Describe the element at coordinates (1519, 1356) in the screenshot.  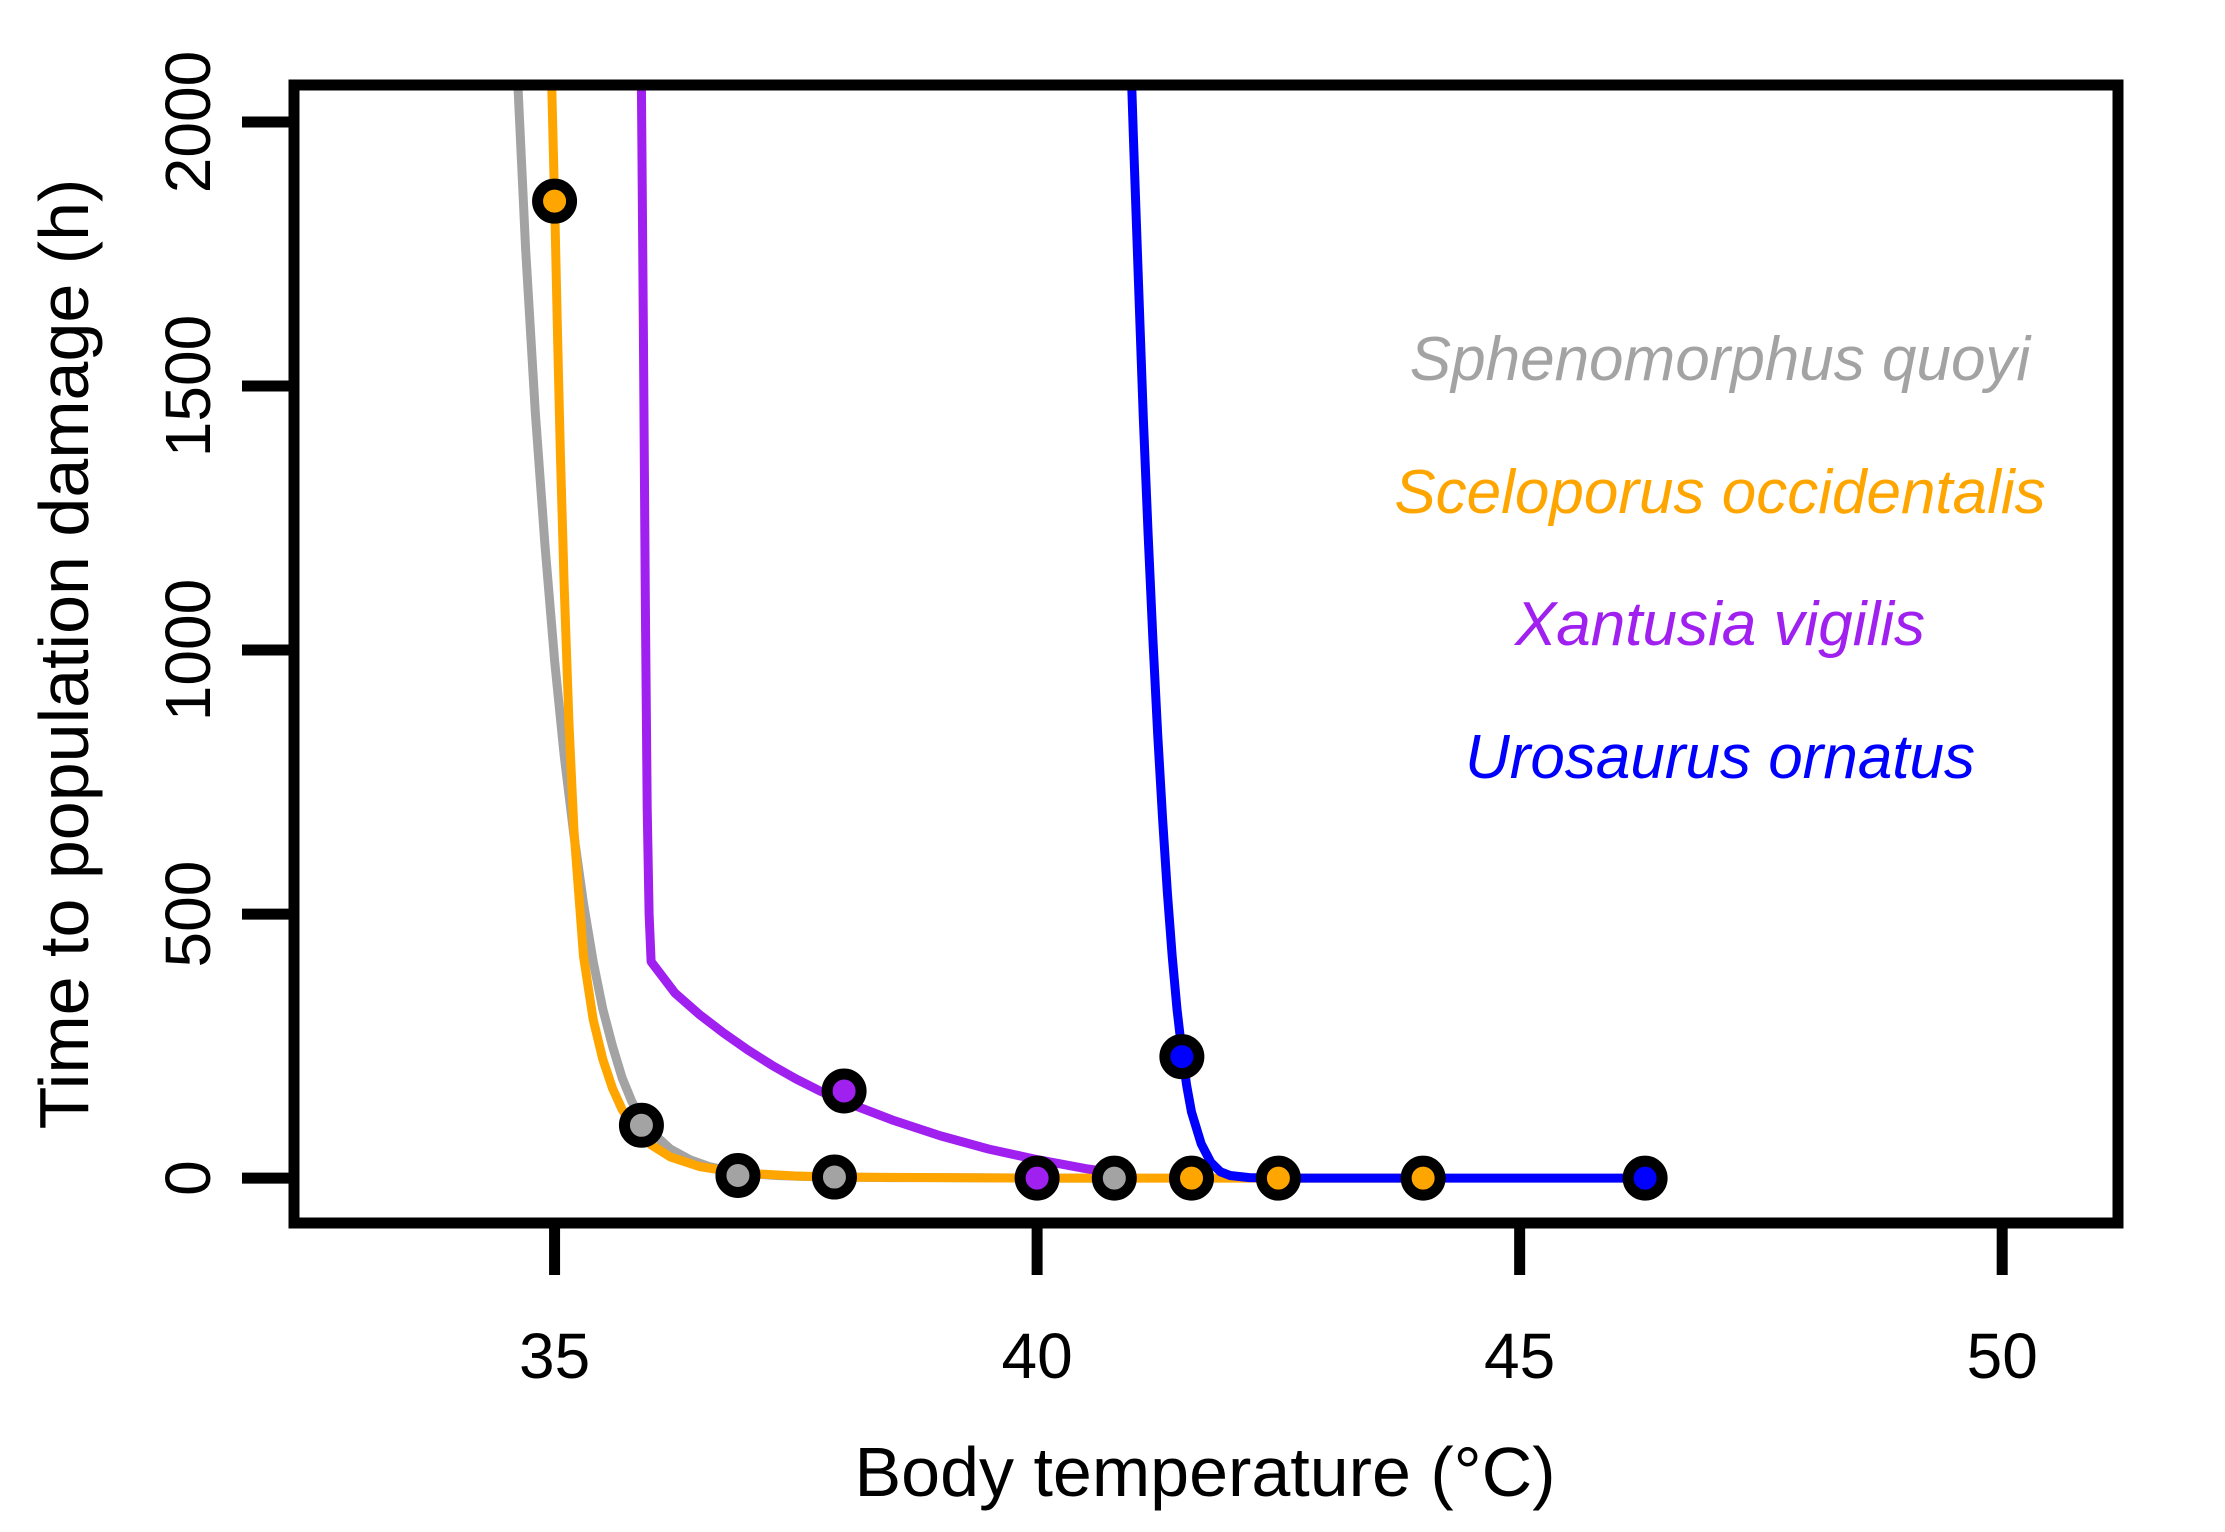
I see `x-tick-label: 45` at that location.